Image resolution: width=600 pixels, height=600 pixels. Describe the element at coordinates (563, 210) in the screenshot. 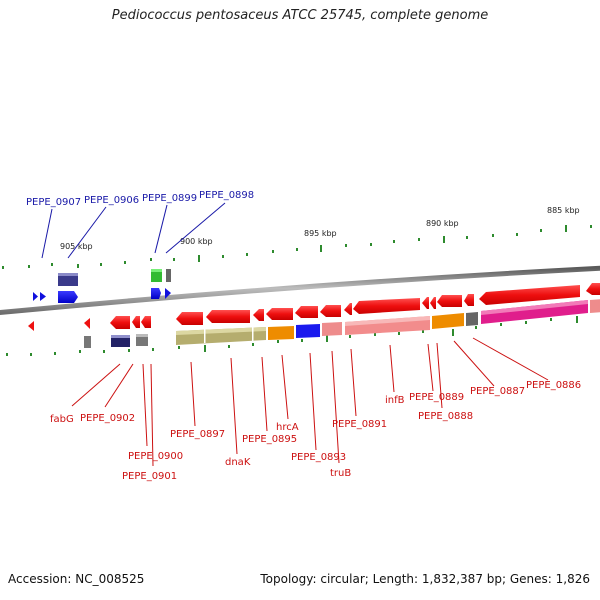

I see `scale-label-885: 885 kbp` at that location.